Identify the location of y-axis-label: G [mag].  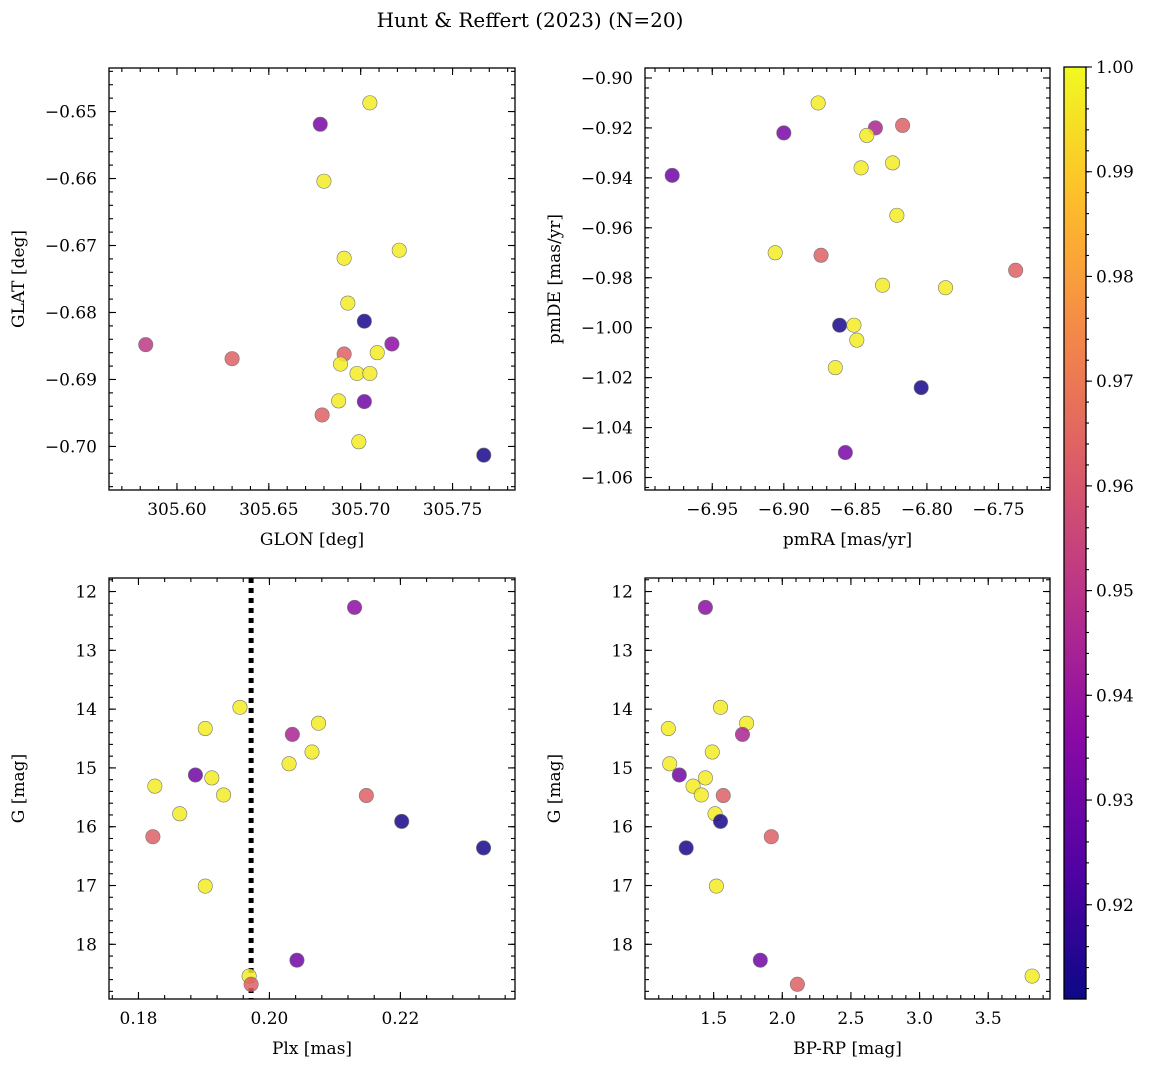
(555, 788).